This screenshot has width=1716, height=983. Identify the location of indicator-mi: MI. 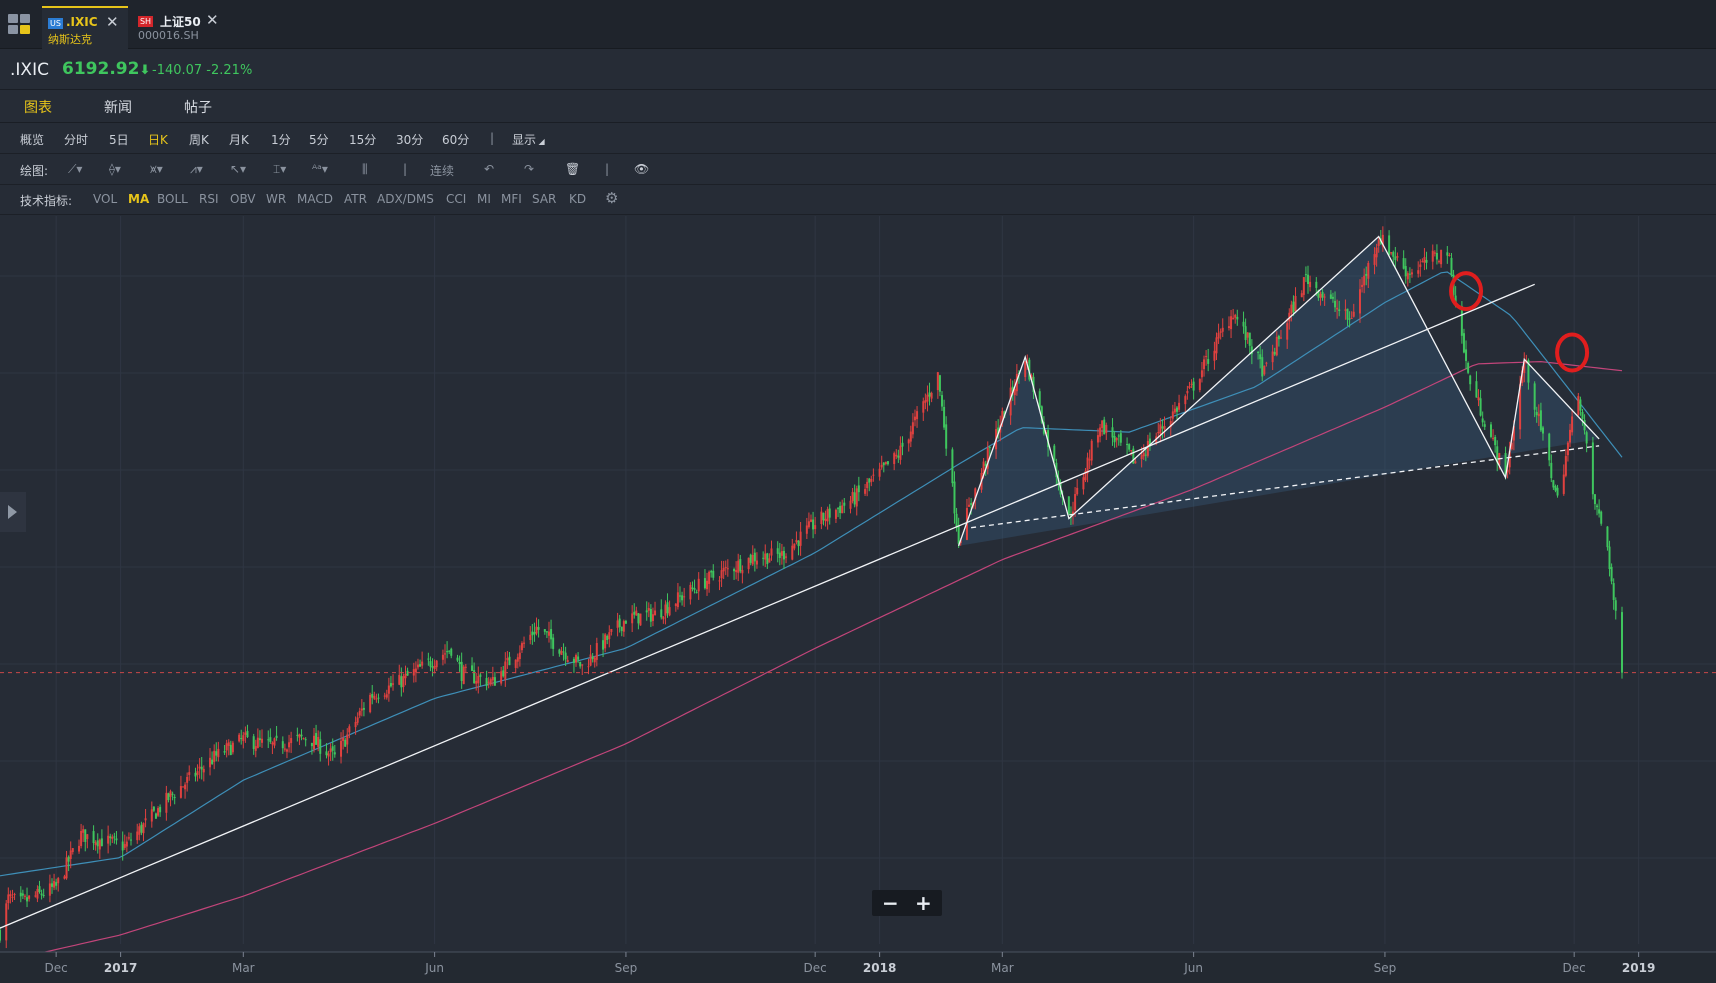
(484, 199).